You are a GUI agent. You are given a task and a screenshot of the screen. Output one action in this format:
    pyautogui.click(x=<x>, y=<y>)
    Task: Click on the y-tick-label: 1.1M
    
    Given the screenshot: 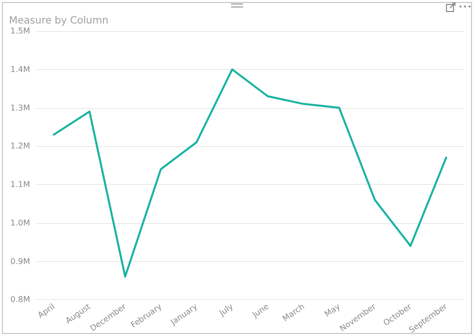 What is the action you would take?
    pyautogui.click(x=20, y=185)
    